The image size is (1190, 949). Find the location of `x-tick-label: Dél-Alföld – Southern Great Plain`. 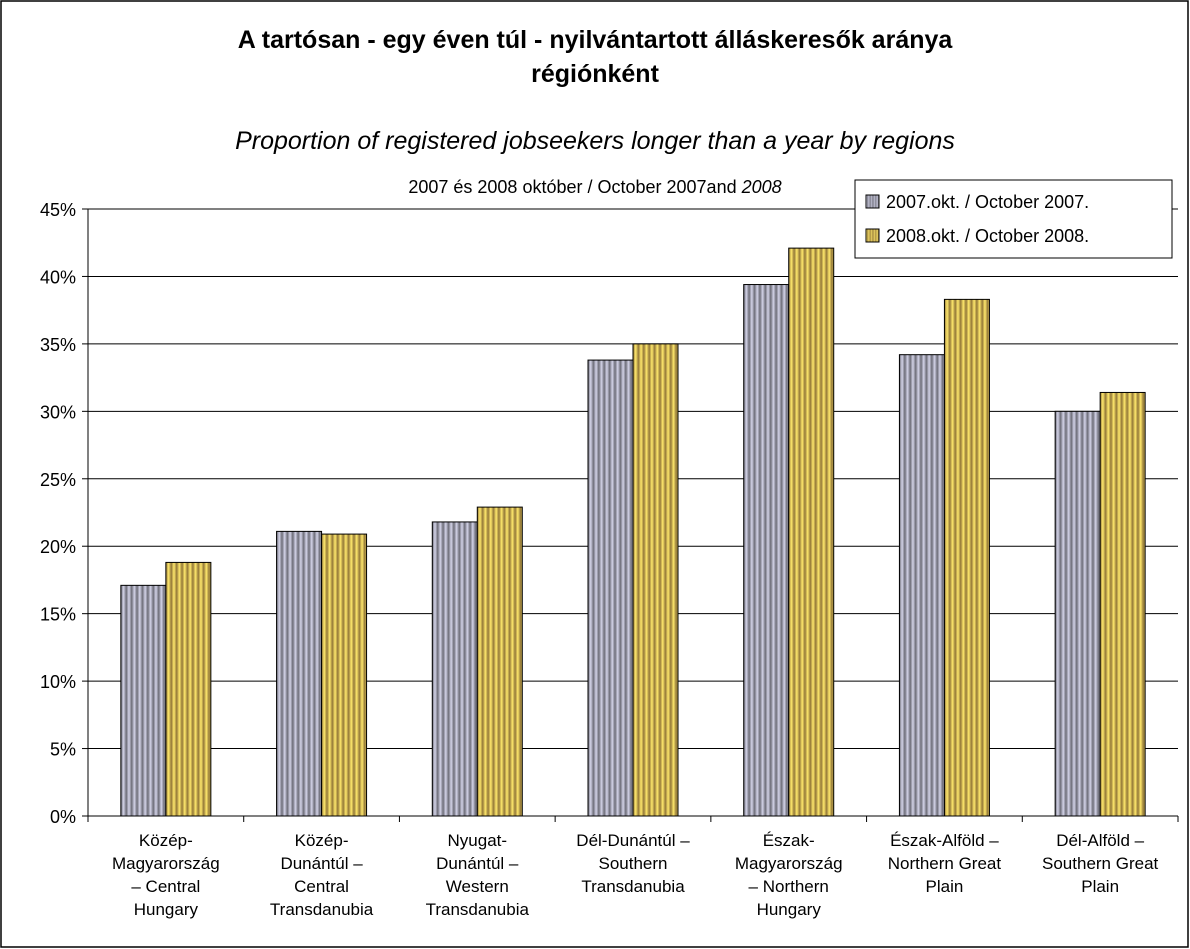

x-tick-label: Dél-Alföld – Southern Great Plain is located at coordinates (1100, 863).